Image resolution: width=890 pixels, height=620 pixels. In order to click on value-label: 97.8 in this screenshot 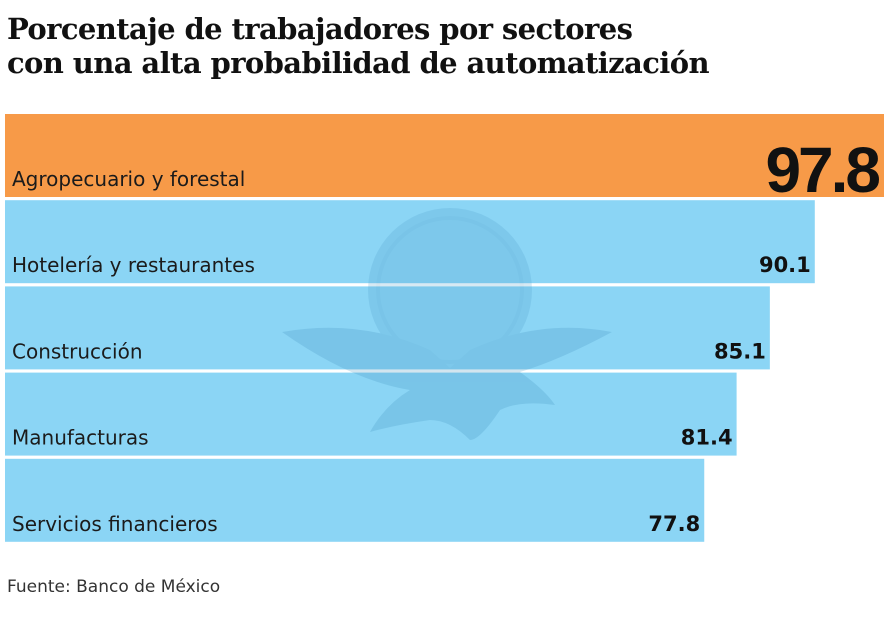, I will do `click(822, 170)`.